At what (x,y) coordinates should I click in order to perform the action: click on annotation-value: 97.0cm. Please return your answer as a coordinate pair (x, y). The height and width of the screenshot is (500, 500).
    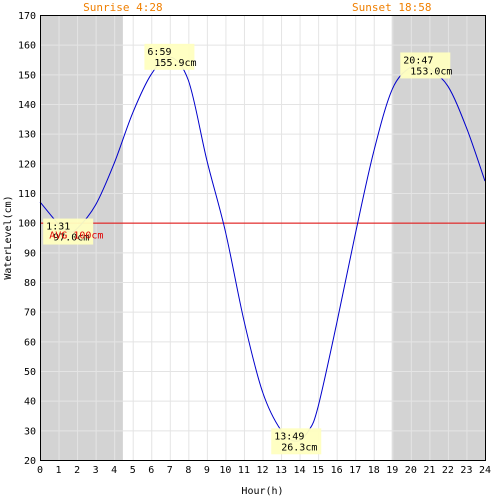
    Looking at the image, I should click on (71, 238).